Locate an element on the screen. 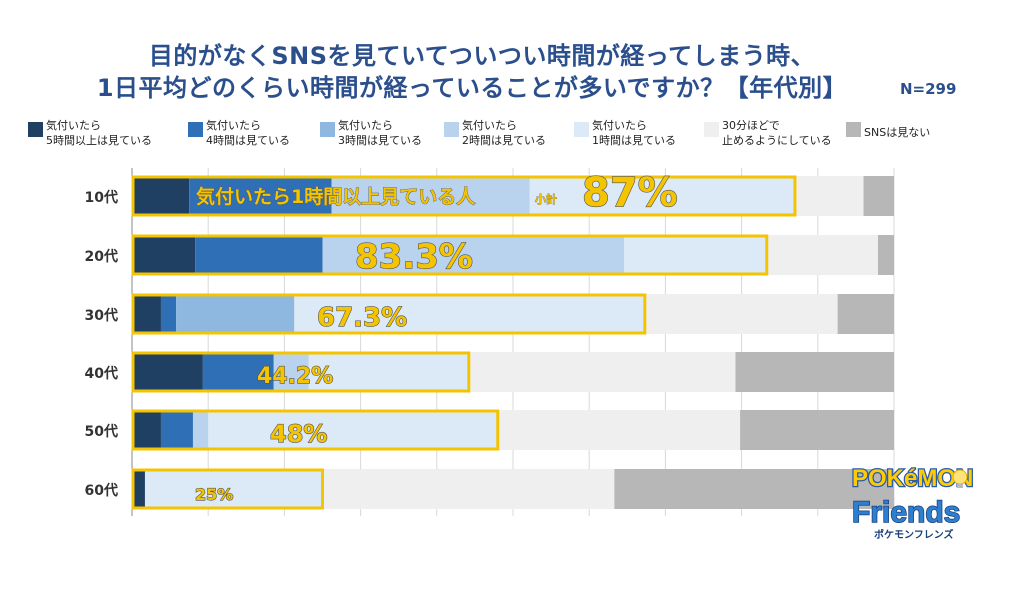 Image resolution: width=1024 pixels, height=589 pixels. subtotal-value-label: 44.2% is located at coordinates (295, 376).